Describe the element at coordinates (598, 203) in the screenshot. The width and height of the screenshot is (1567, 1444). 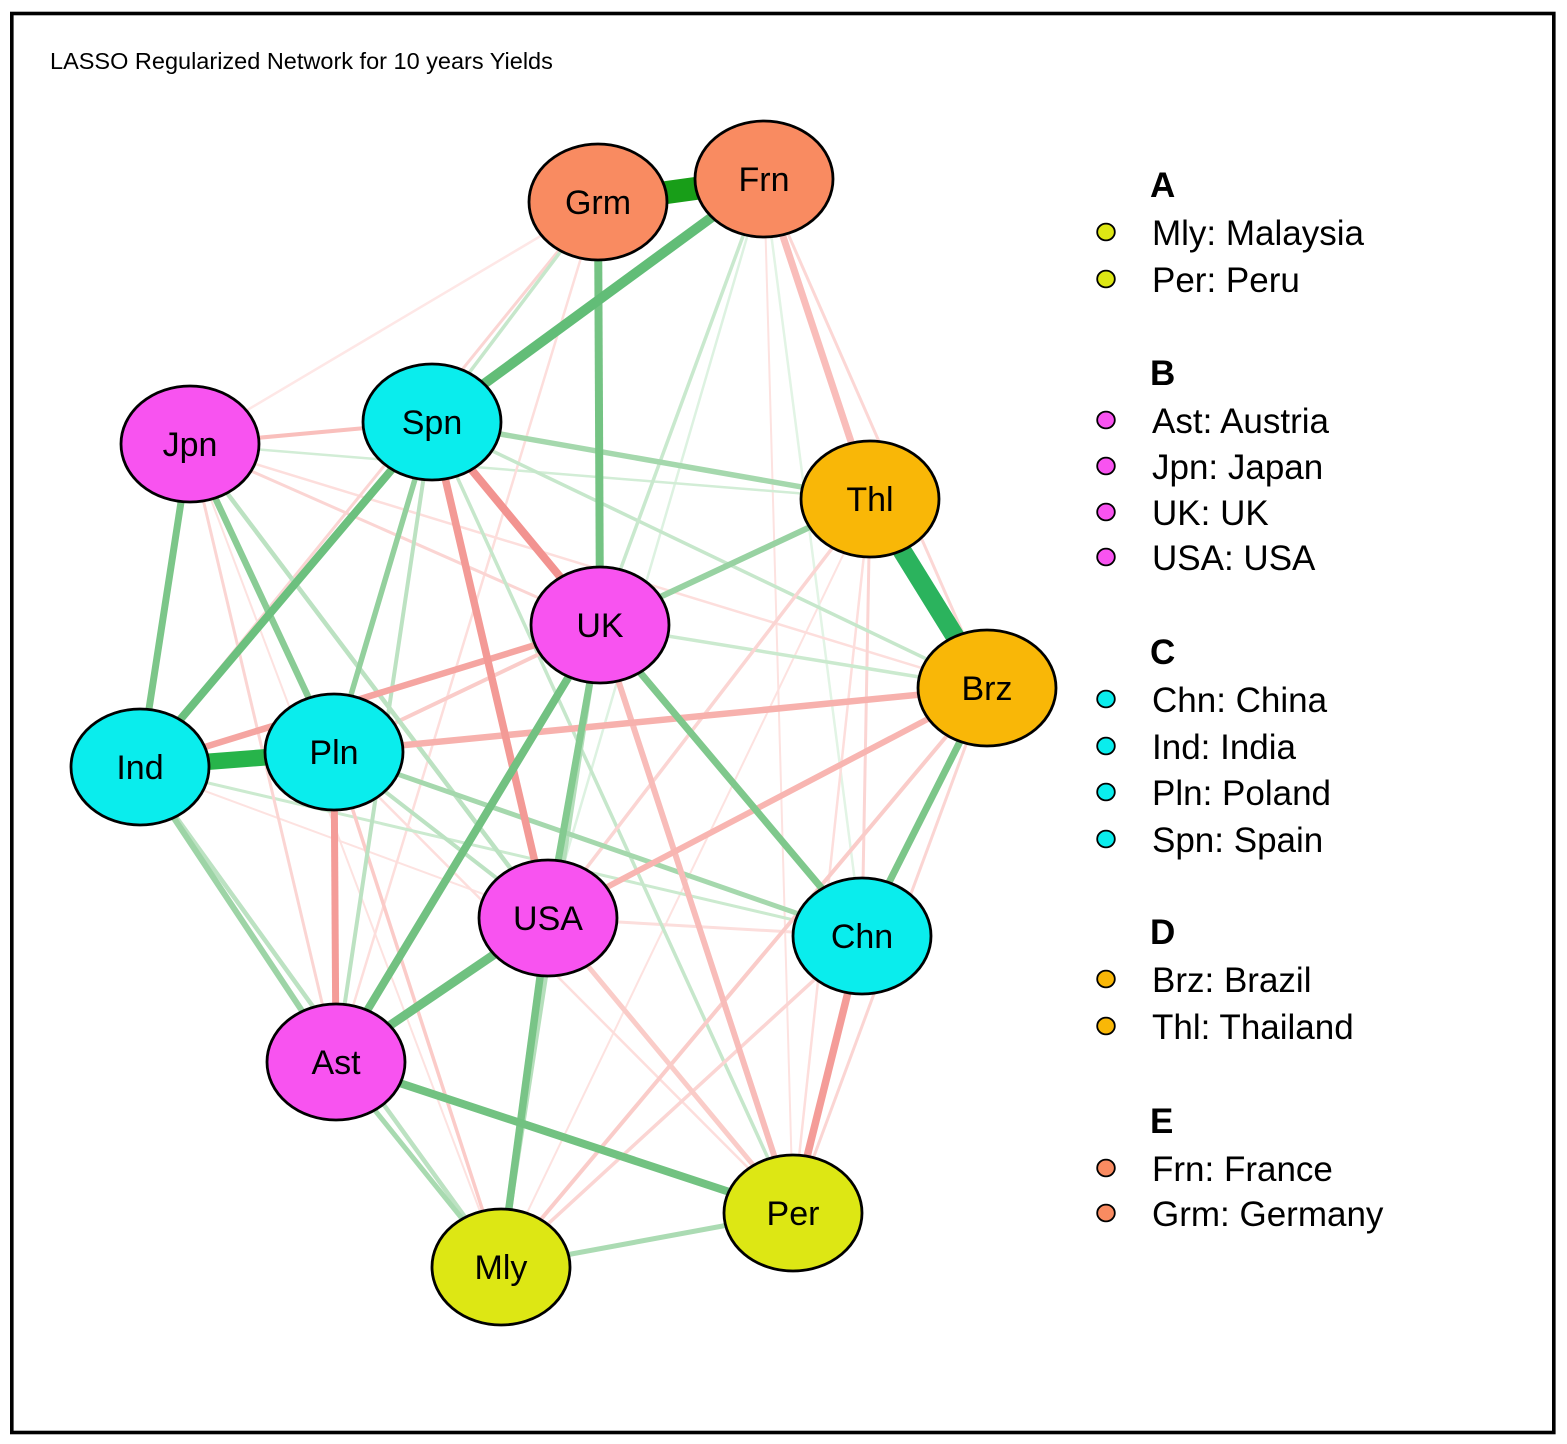
I see `svg-text: Grm` at that location.